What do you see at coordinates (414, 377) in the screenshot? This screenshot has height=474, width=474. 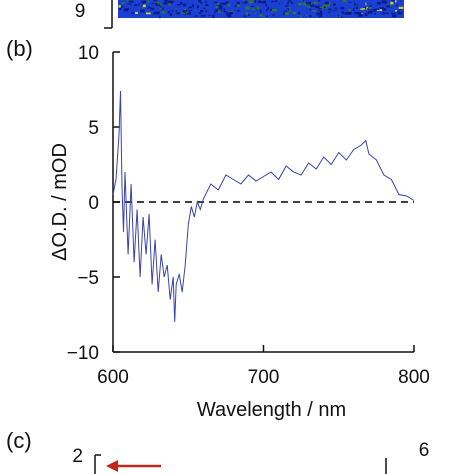 I see `x-tick-label: 800` at bounding box center [414, 377].